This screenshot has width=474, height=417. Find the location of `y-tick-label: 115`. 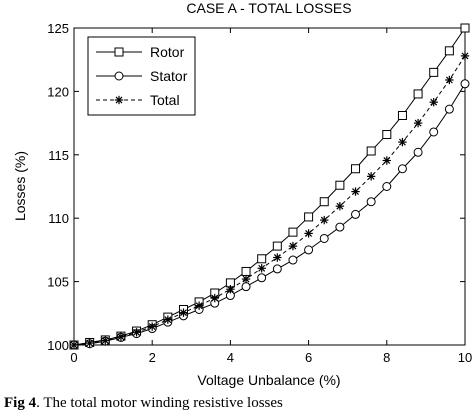

y-tick-label: 115 is located at coordinates (58, 155).